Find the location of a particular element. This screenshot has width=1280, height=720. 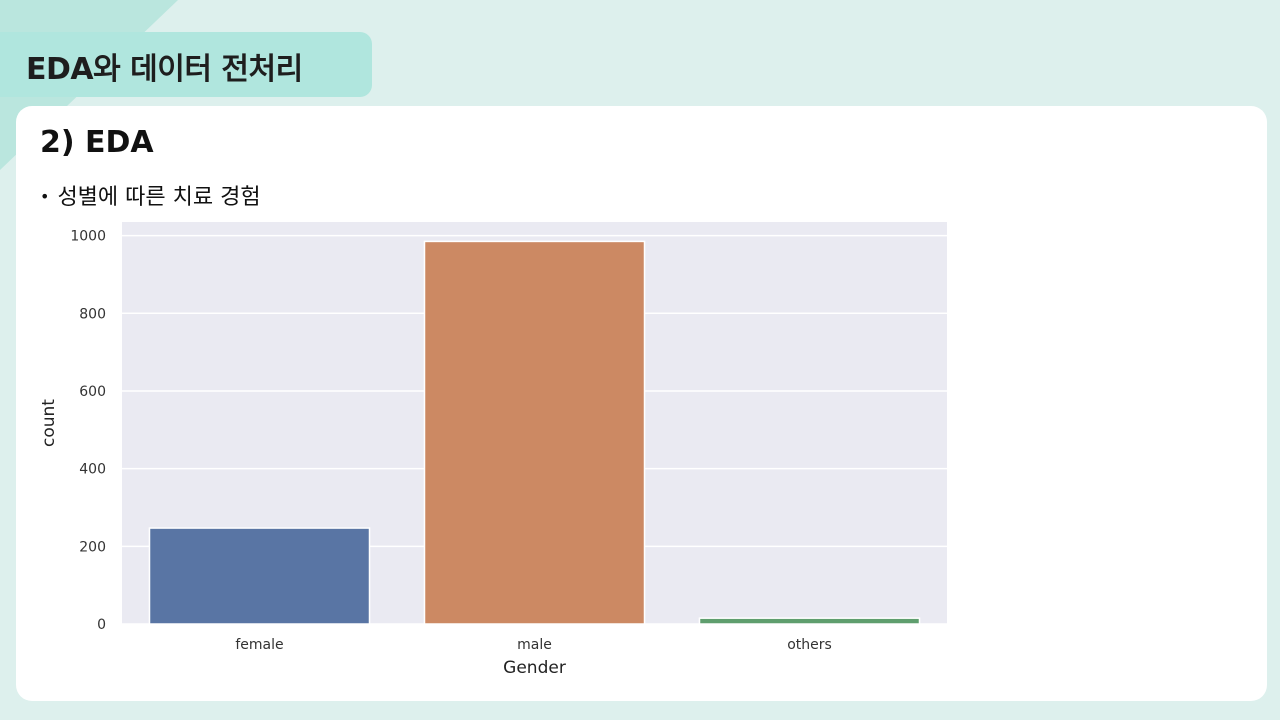

bullet-item: • 성별에 따른 치료 경험 is located at coordinates (150, 195).